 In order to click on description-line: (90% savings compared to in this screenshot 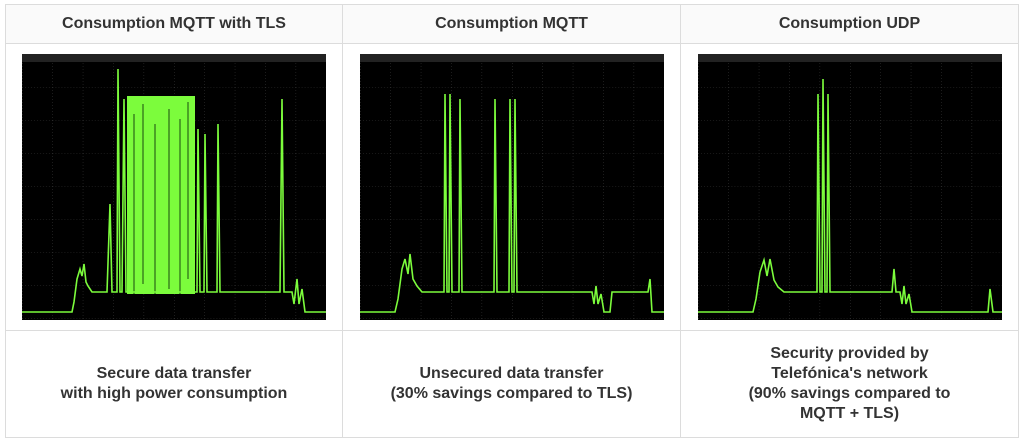, I will do `click(849, 393)`.